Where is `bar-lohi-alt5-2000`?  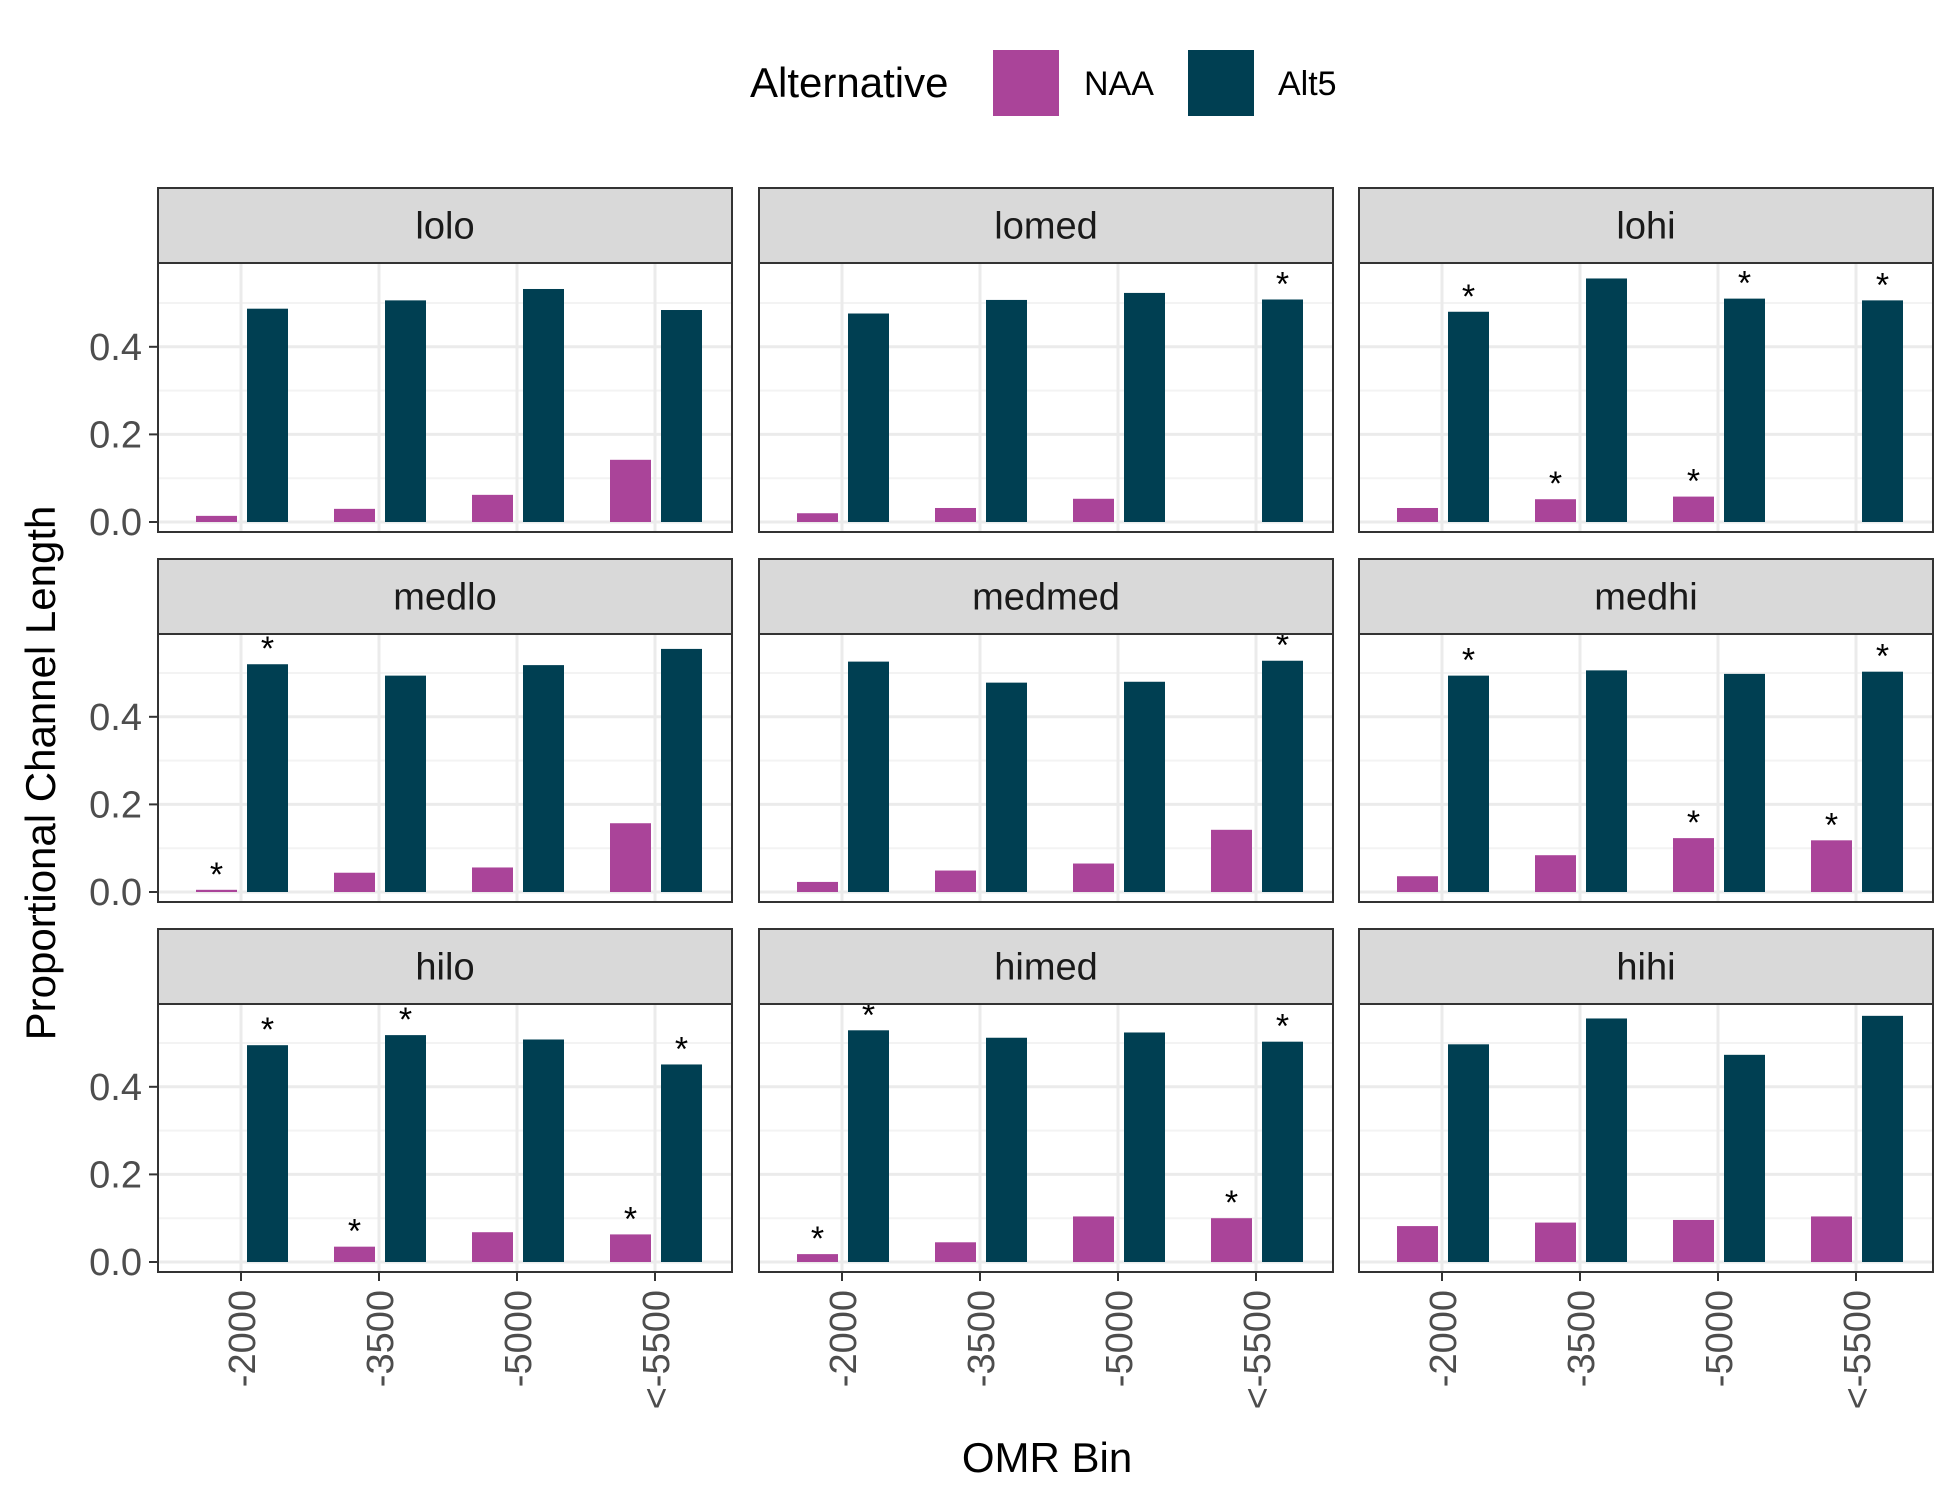 bar-lohi-alt5-2000 is located at coordinates (1468, 416).